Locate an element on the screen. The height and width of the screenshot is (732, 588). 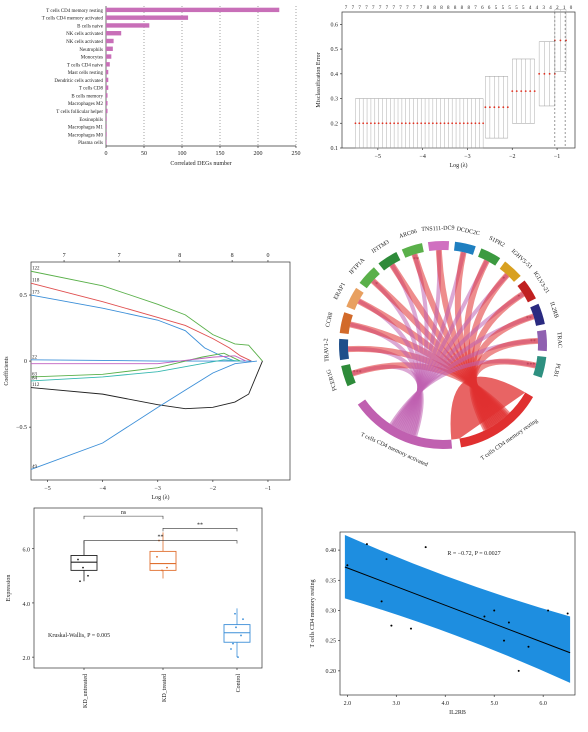
x-tick-label: KD_treated is located at coordinates (165, 688).